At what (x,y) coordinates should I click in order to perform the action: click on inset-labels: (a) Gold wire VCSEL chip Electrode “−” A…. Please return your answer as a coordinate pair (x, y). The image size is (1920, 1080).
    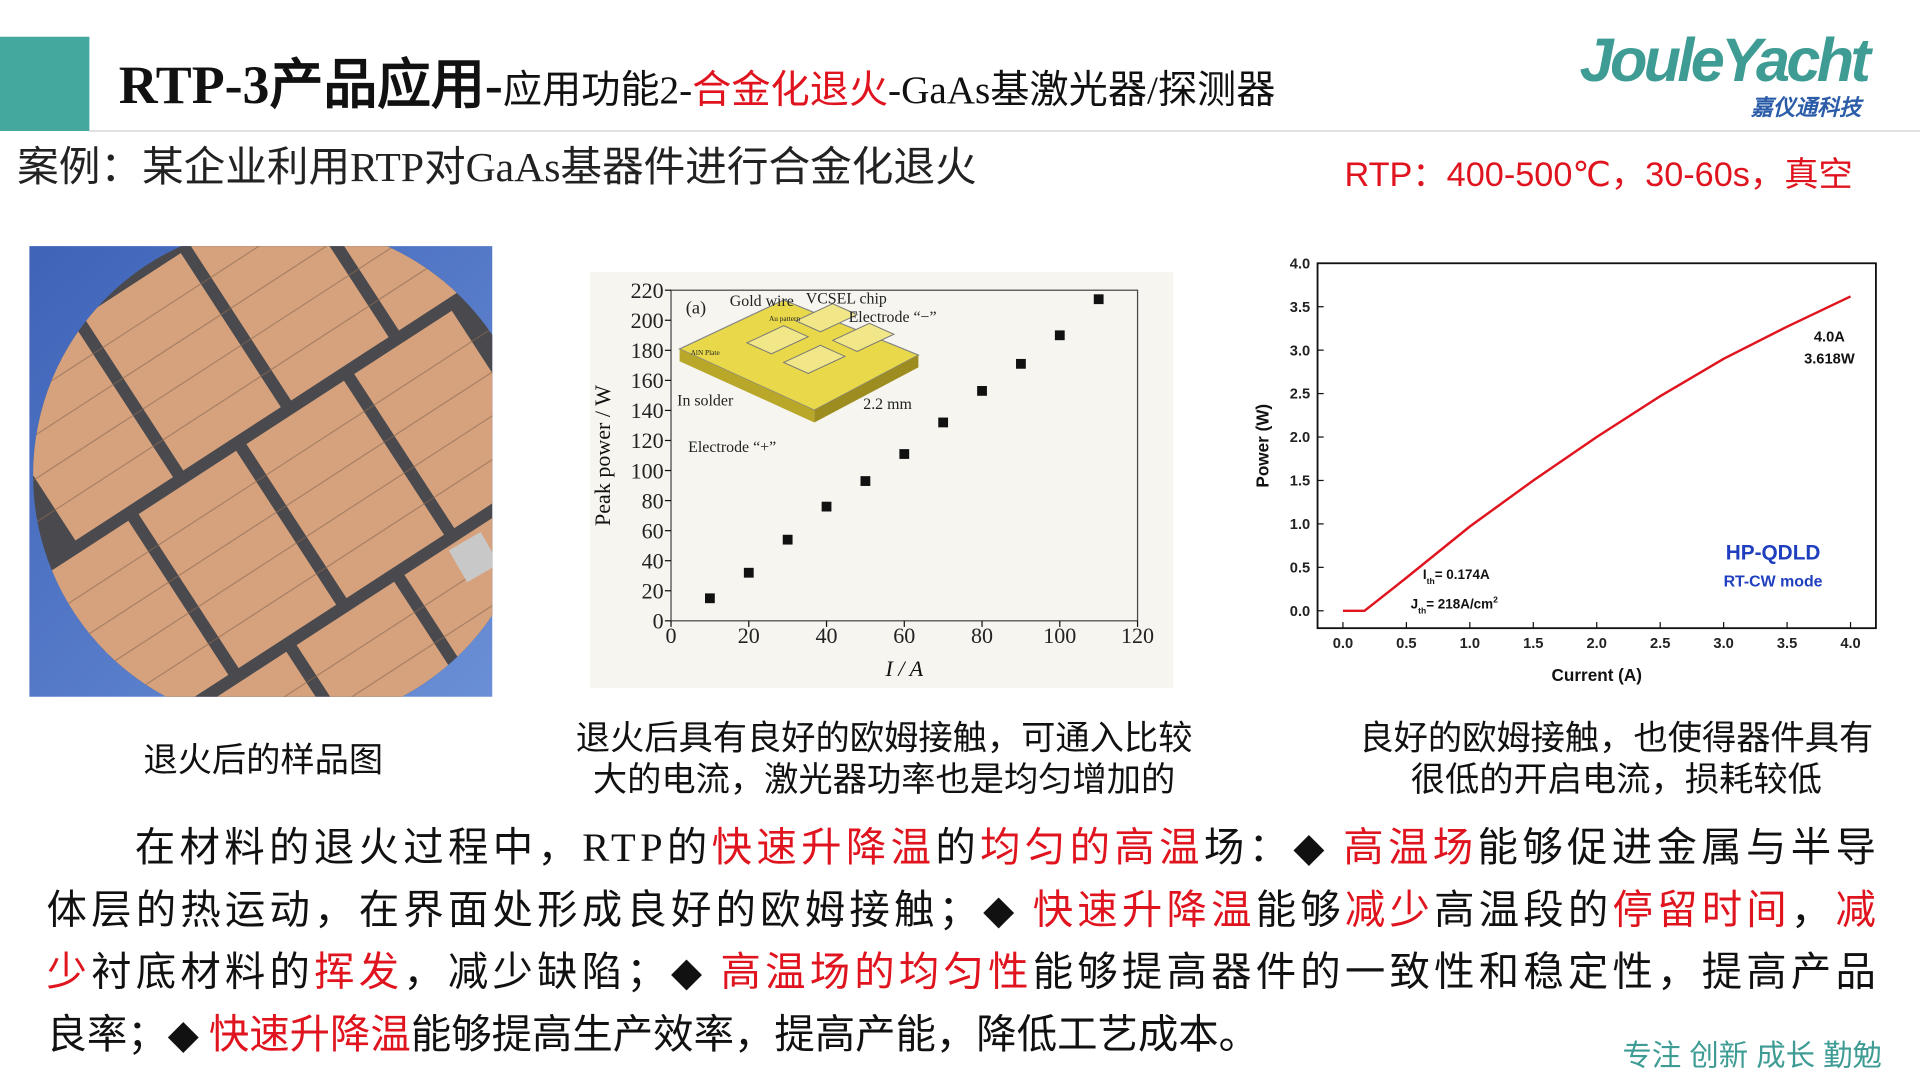
    Looking at the image, I should click on (806, 373).